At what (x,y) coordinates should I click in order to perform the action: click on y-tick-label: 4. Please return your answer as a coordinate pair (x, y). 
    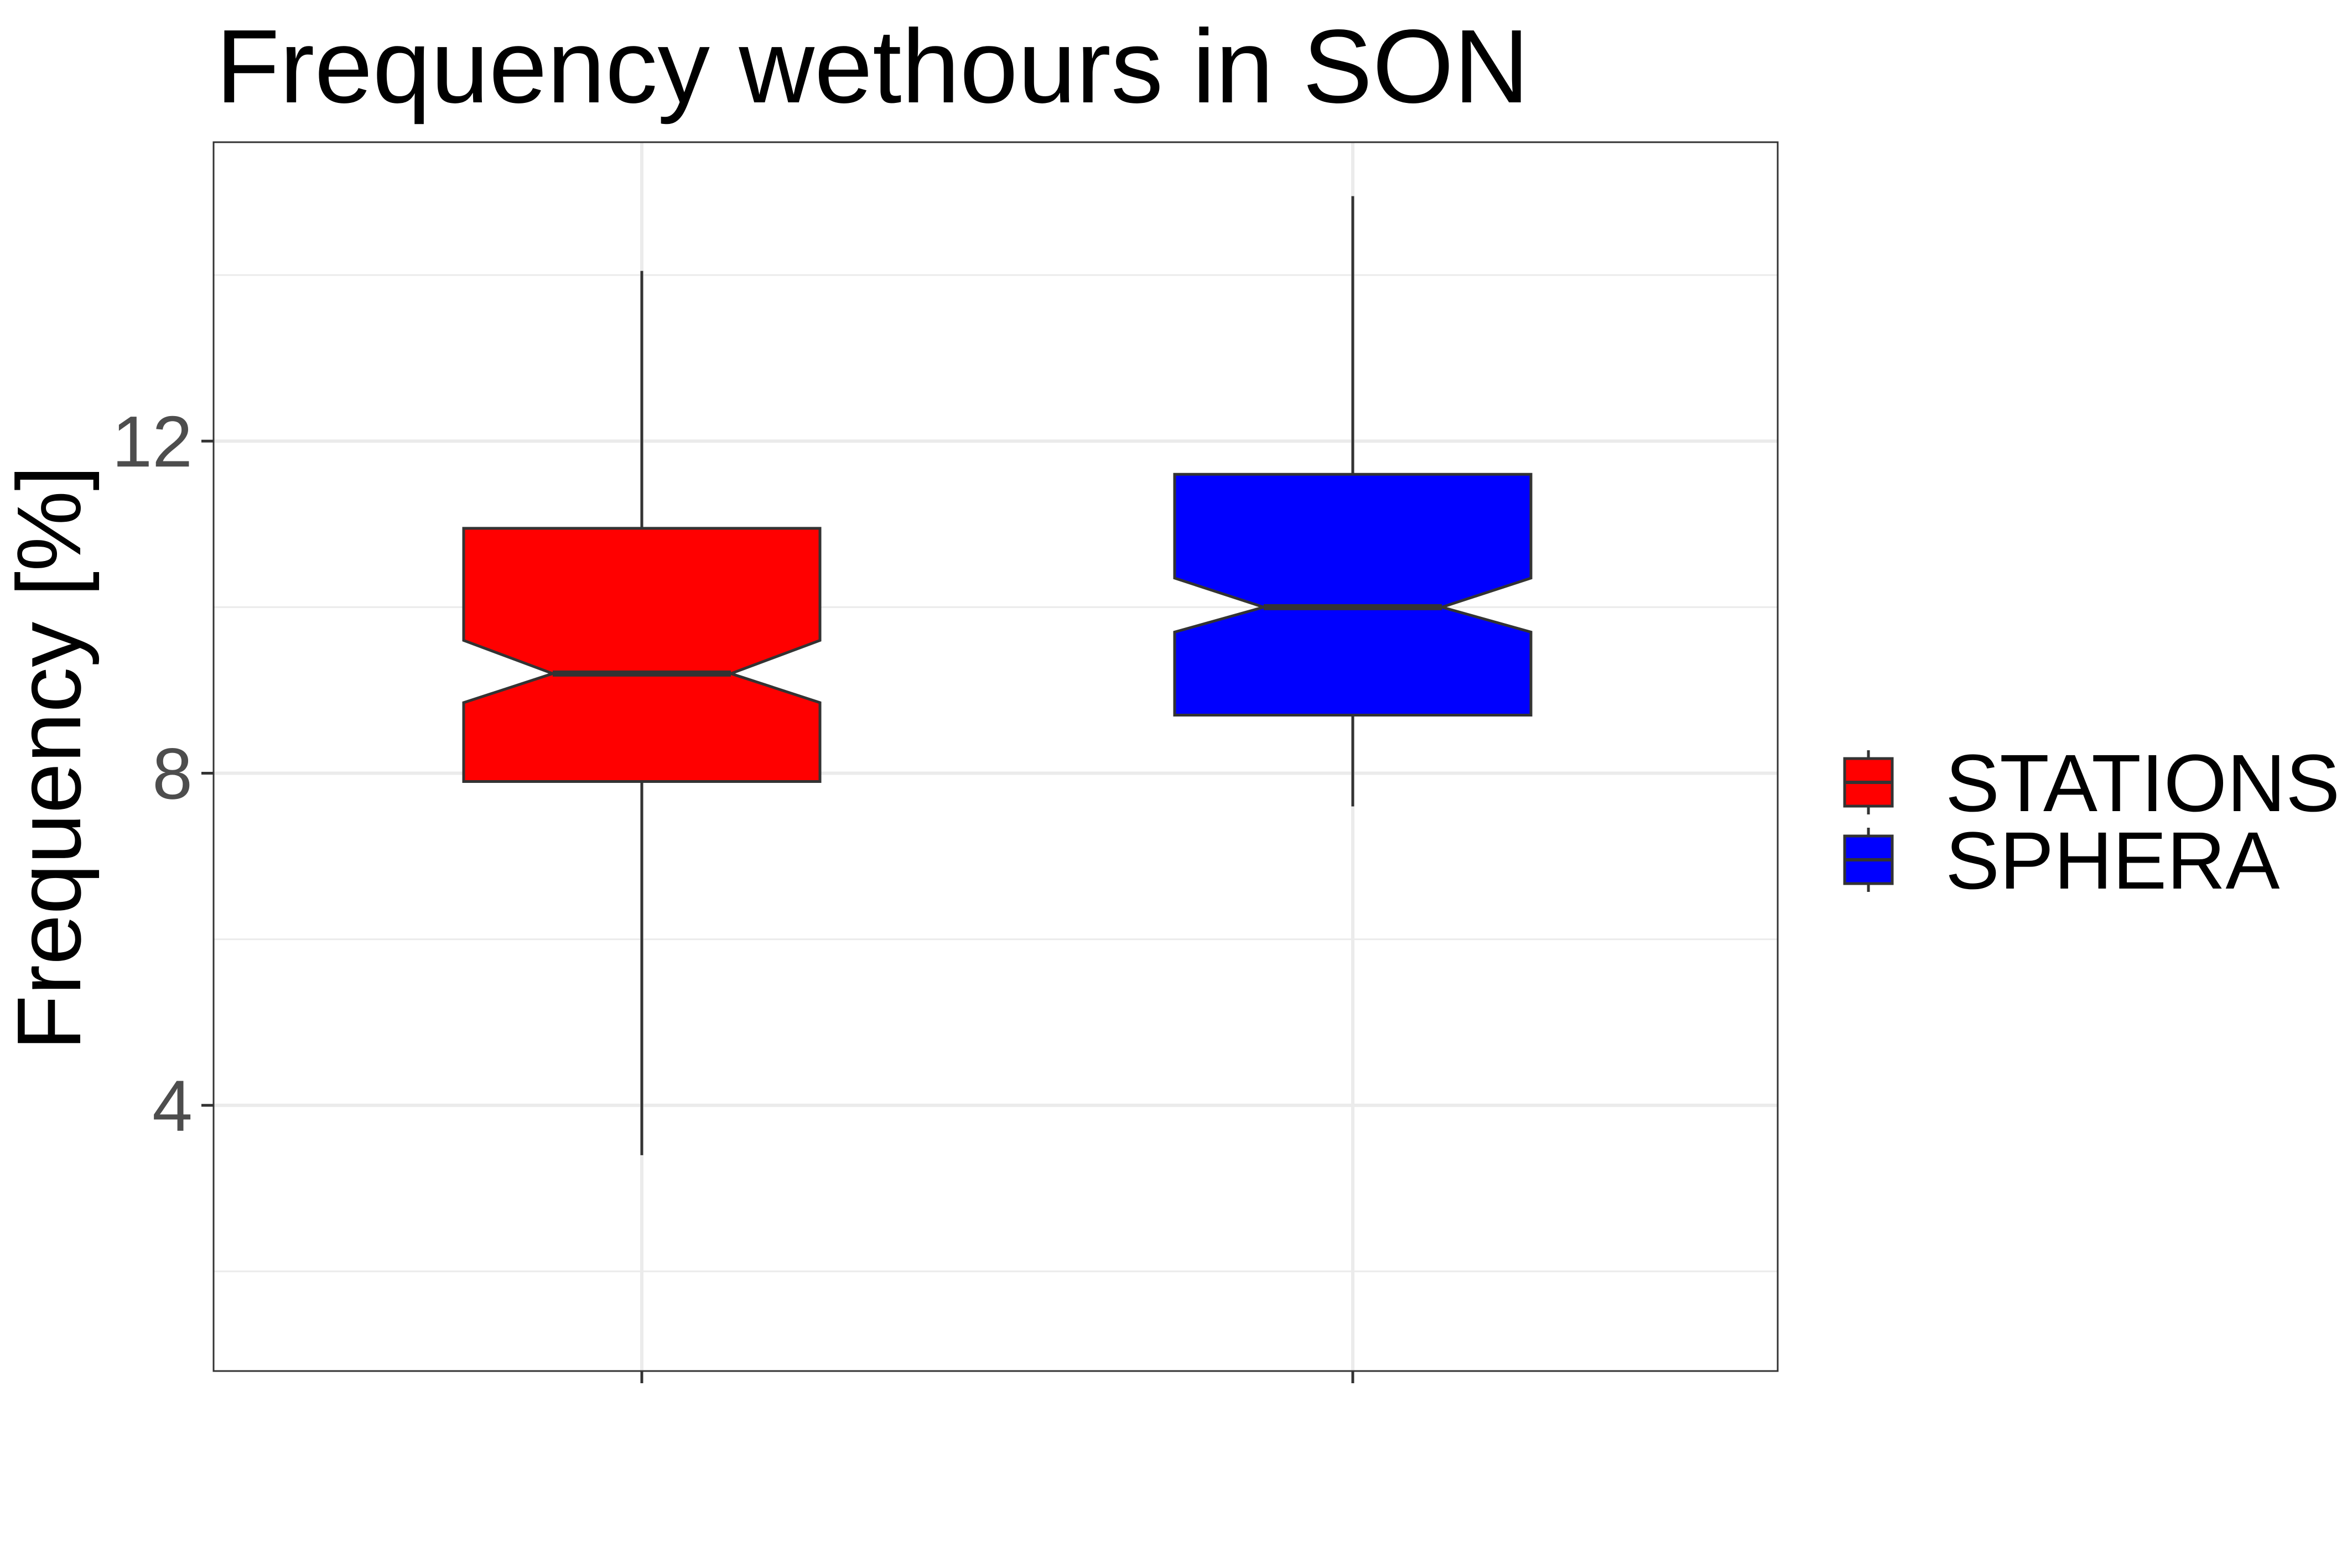
    Looking at the image, I should click on (172, 1105).